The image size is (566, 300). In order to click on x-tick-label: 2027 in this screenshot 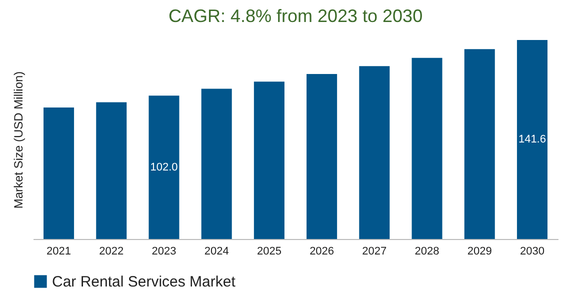, I will do `click(374, 252)`.